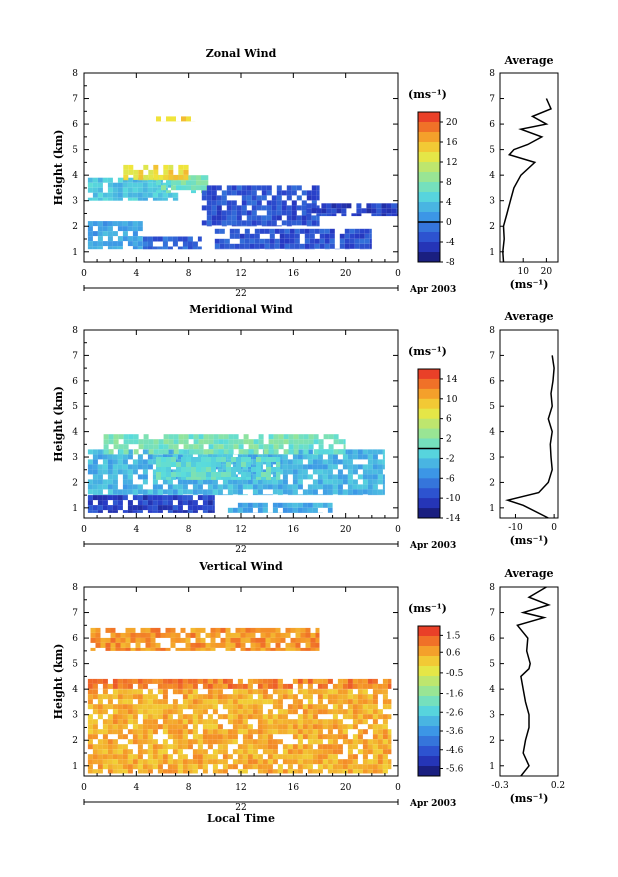 The height and width of the screenshot is (877, 618). I want to click on average-y-tick-label: 2, so click(492, 227).